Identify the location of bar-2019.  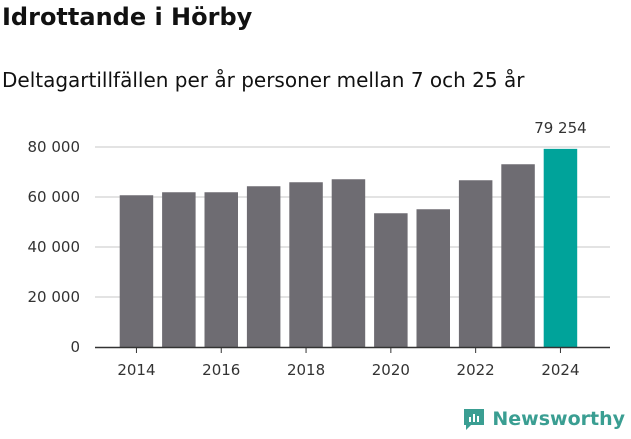
(348, 263).